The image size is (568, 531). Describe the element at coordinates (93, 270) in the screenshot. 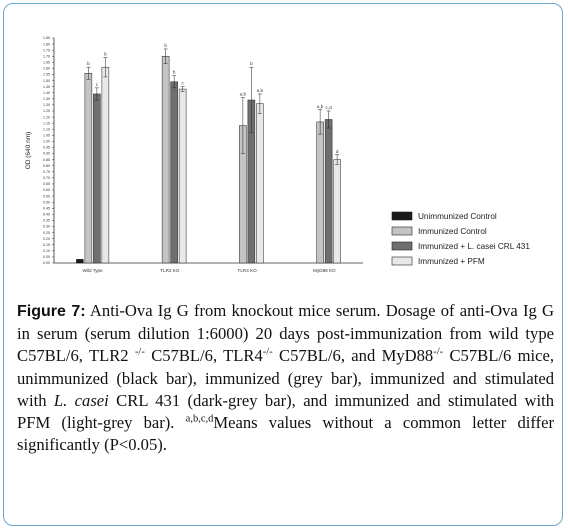

I see `x-tick-label: Wild Type` at that location.